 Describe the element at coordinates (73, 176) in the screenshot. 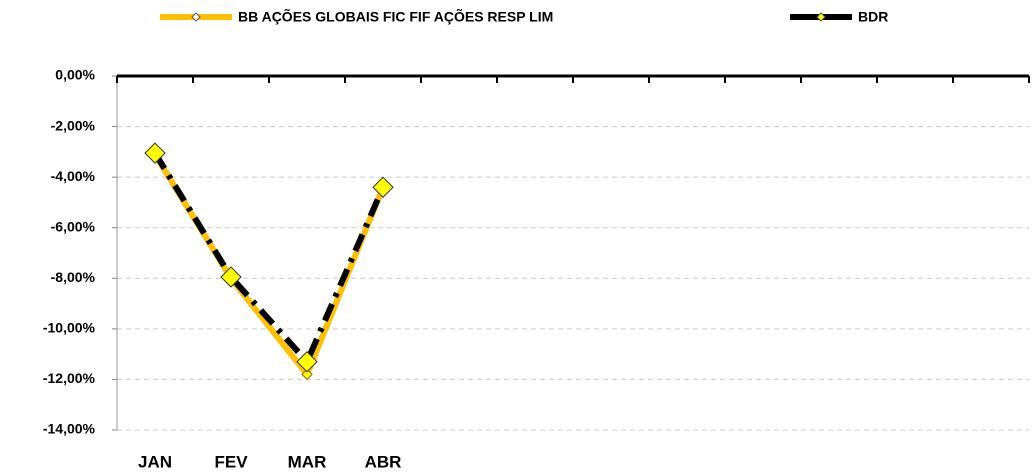

I see `y-tick-label: -4,00%` at that location.